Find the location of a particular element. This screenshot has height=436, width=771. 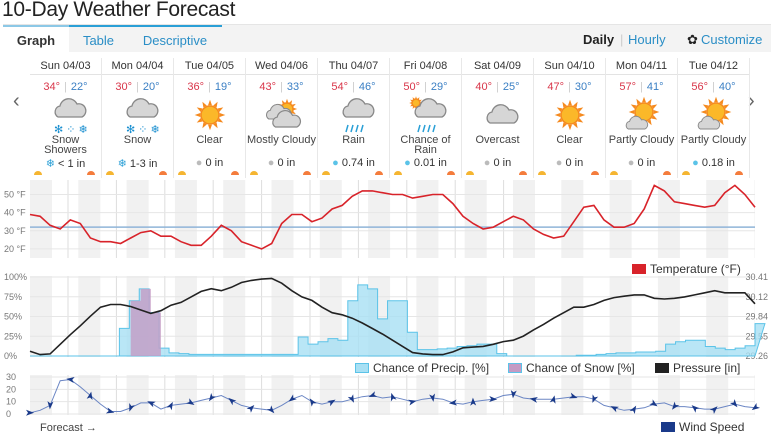

daily-toggle: Daily is located at coordinates (599, 39).